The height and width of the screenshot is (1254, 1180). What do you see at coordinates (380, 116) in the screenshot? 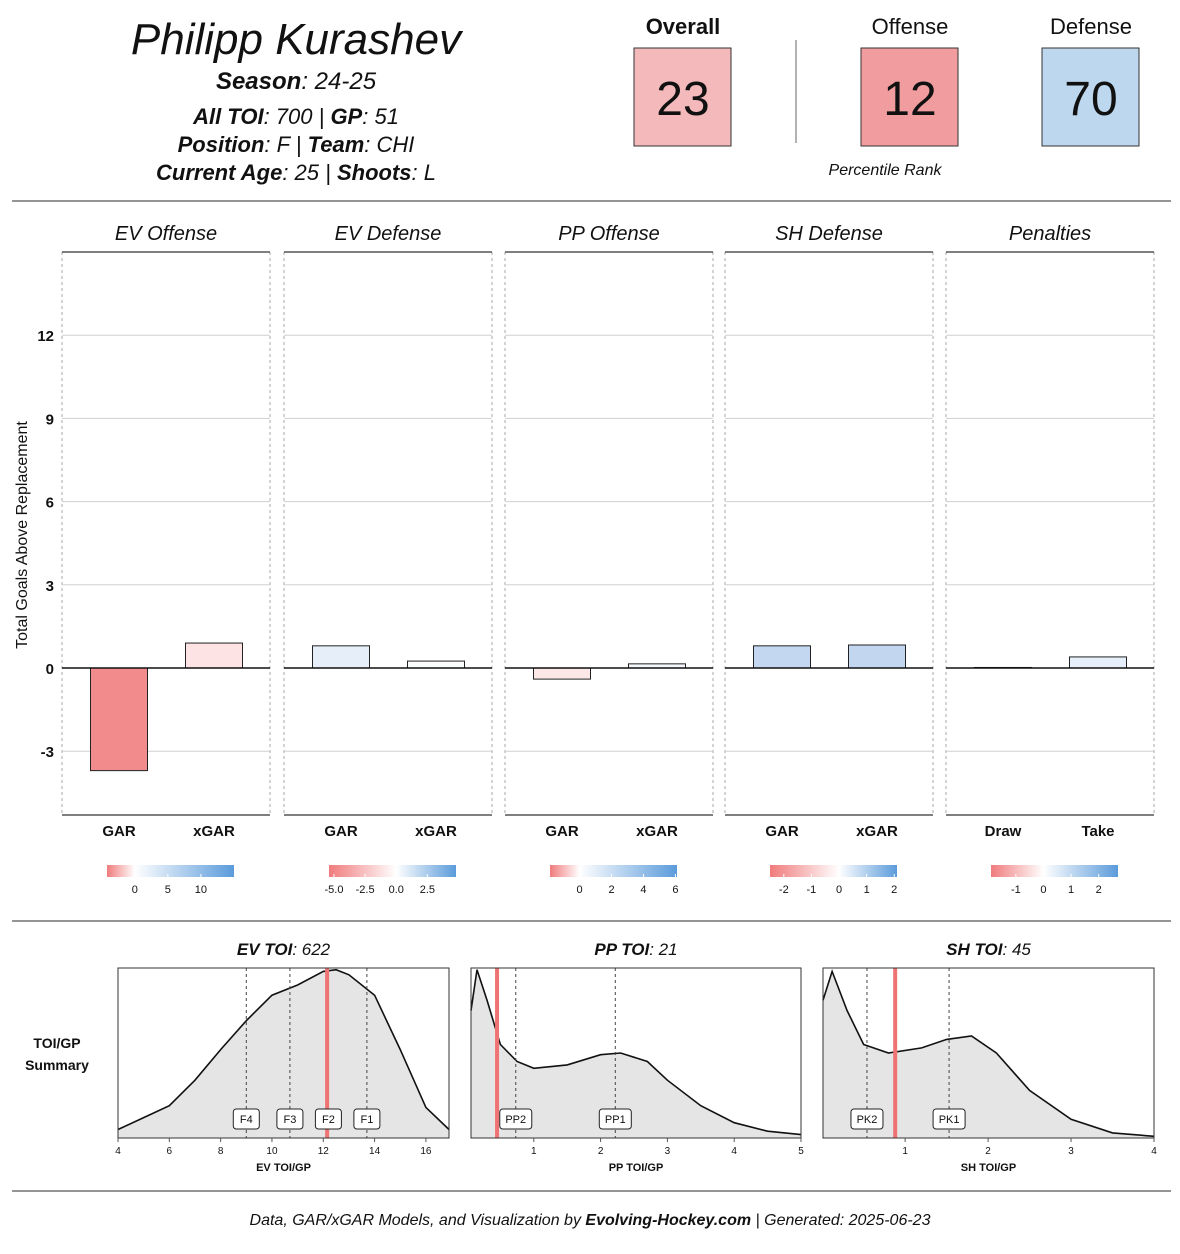
I see `header-value: : 51` at bounding box center [380, 116].